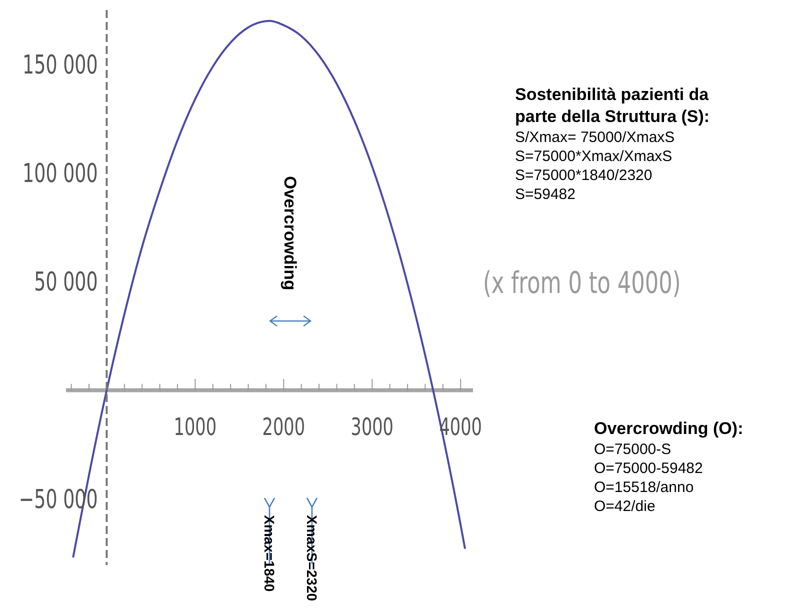 Image resolution: width=800 pixels, height=613 pixels. What do you see at coordinates (312, 558) in the screenshot?
I see `ref-line-label: XmaxS=2320` at bounding box center [312, 558].